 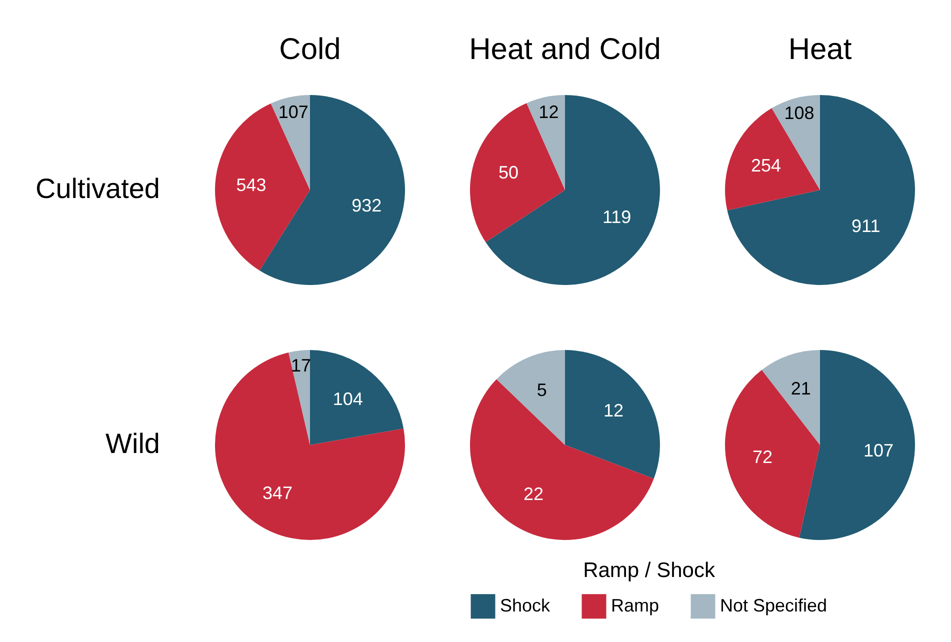 I want to click on chart-title: Heat and Cold, so click(x=565, y=49).